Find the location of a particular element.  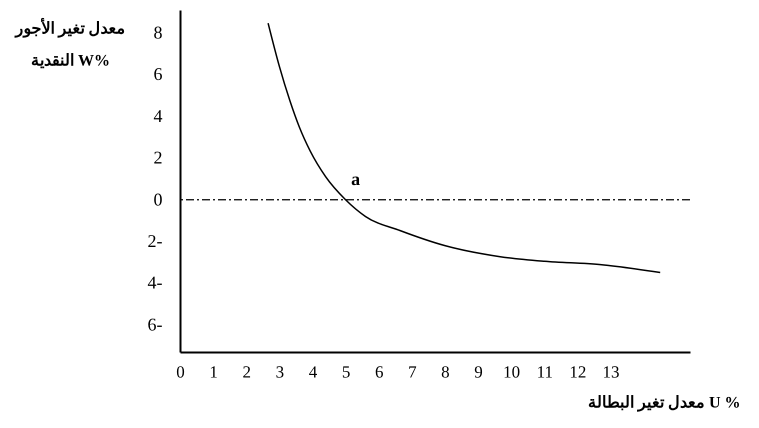

y-tick-label: 2 is located at coordinates (158, 158).